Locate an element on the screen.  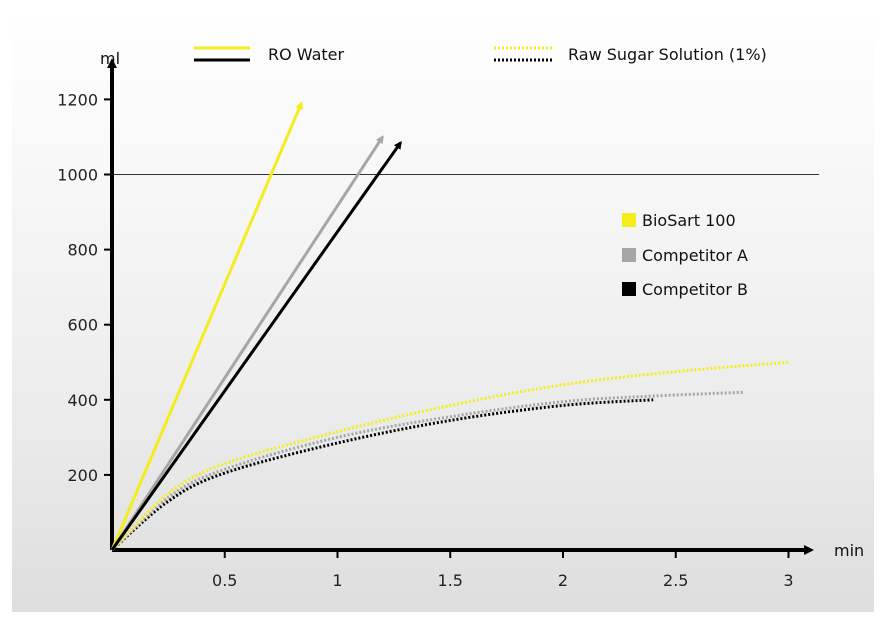
legend-solid-label: RO Water is located at coordinates (306, 54).